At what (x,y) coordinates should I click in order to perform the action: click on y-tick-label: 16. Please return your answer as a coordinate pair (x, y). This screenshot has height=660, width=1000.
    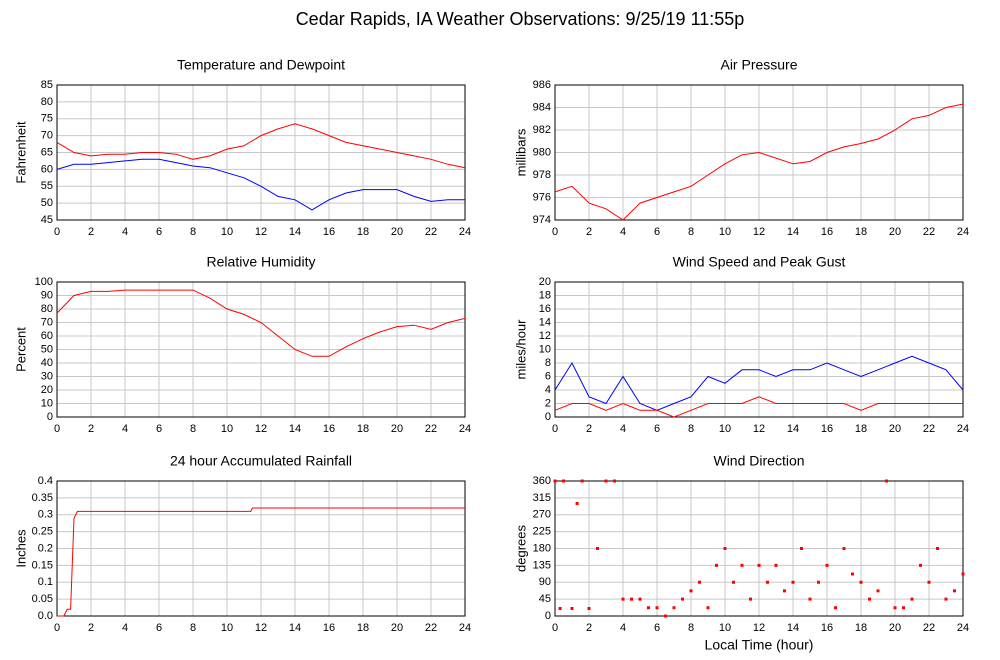
    Looking at the image, I should click on (545, 309).